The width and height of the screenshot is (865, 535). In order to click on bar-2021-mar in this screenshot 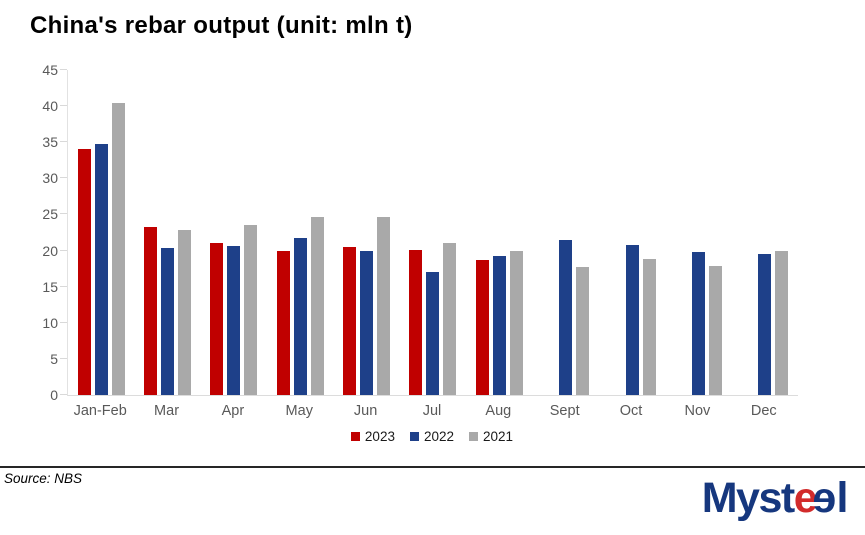, I will do `click(185, 312)`.